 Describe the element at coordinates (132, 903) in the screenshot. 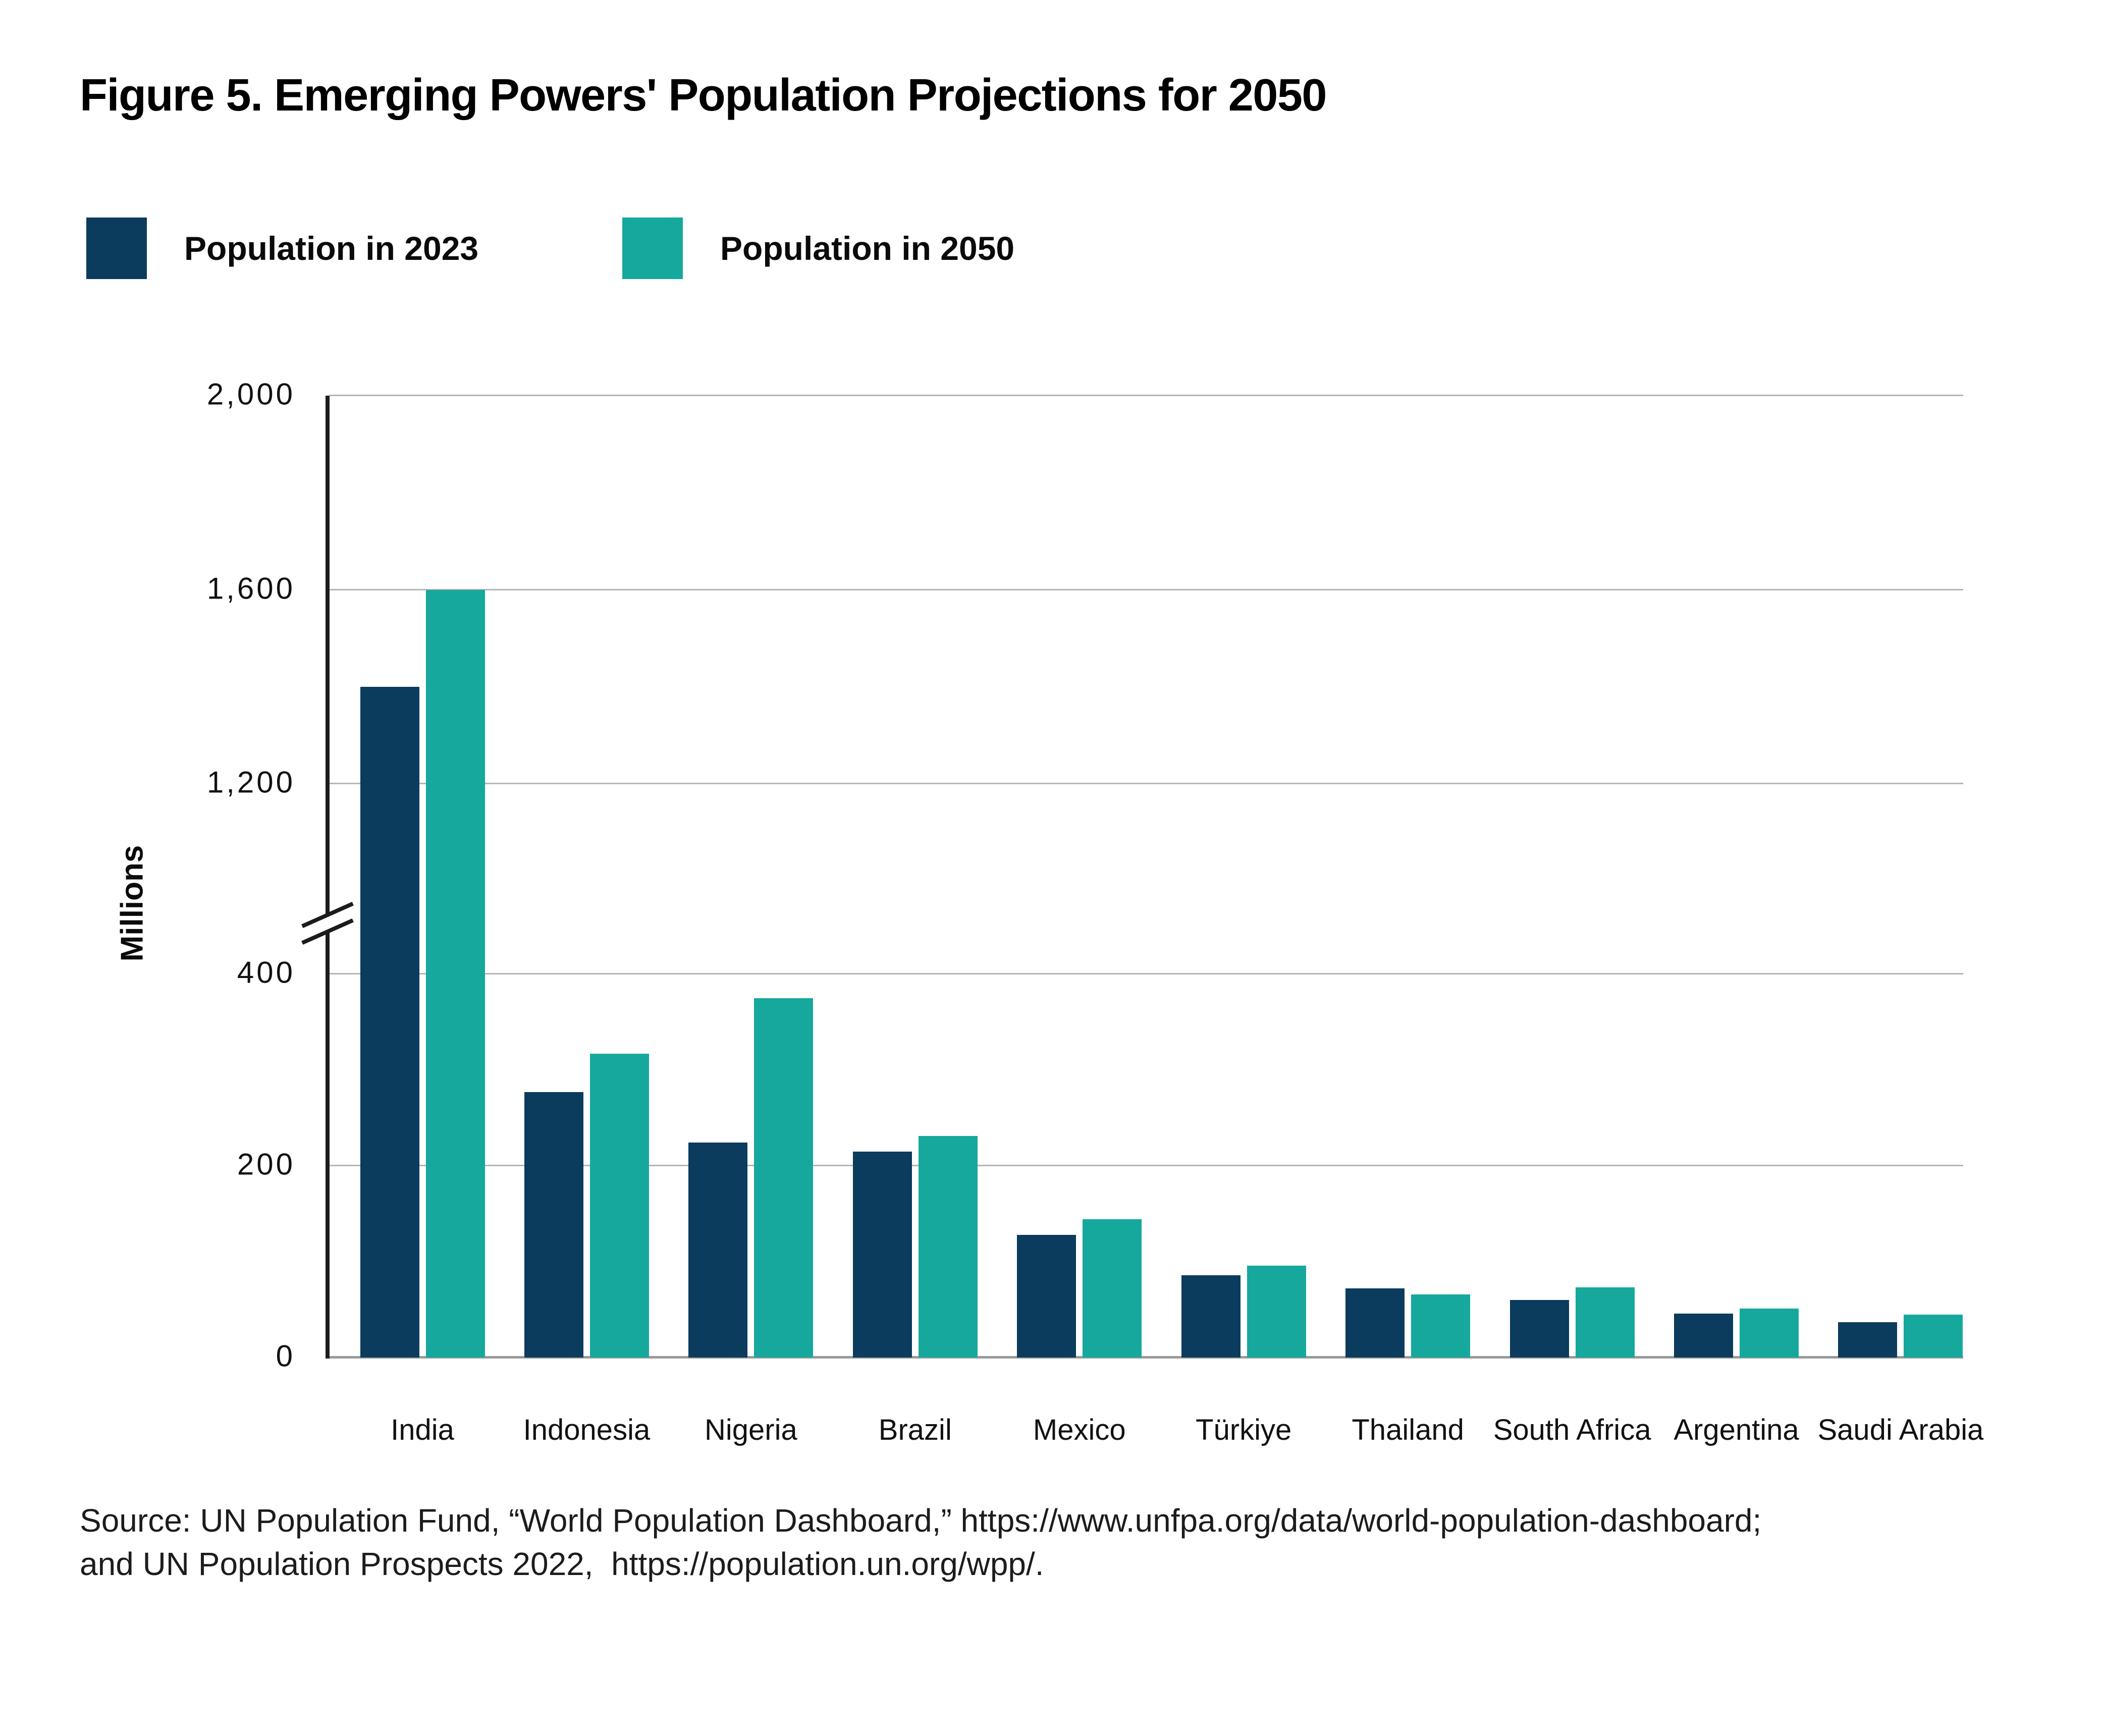

I see `y-axis-title: Millions` at that location.